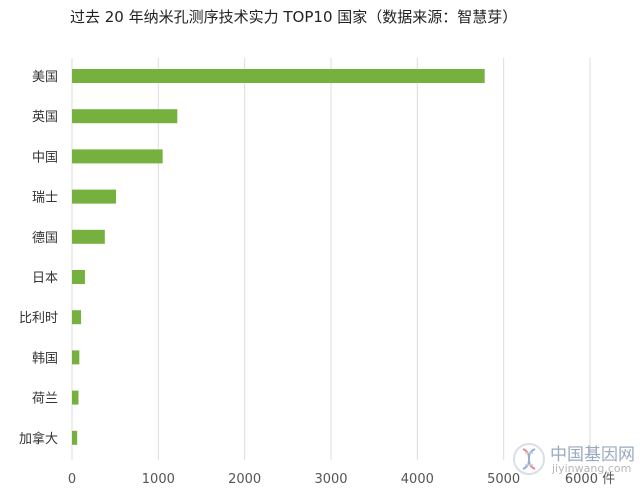  What do you see at coordinates (38, 318) in the screenshot?
I see `y-category-label: 比利时` at bounding box center [38, 318].